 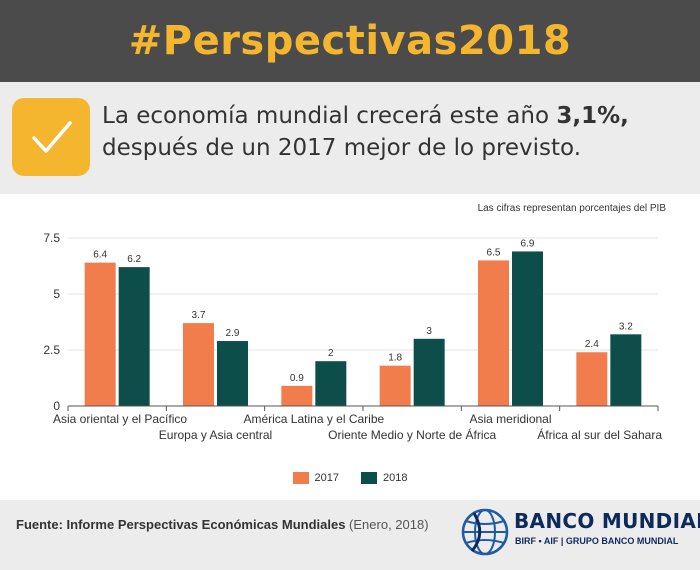 What do you see at coordinates (395, 358) in the screenshot?
I see `data-label-2017: 1.8` at bounding box center [395, 358].